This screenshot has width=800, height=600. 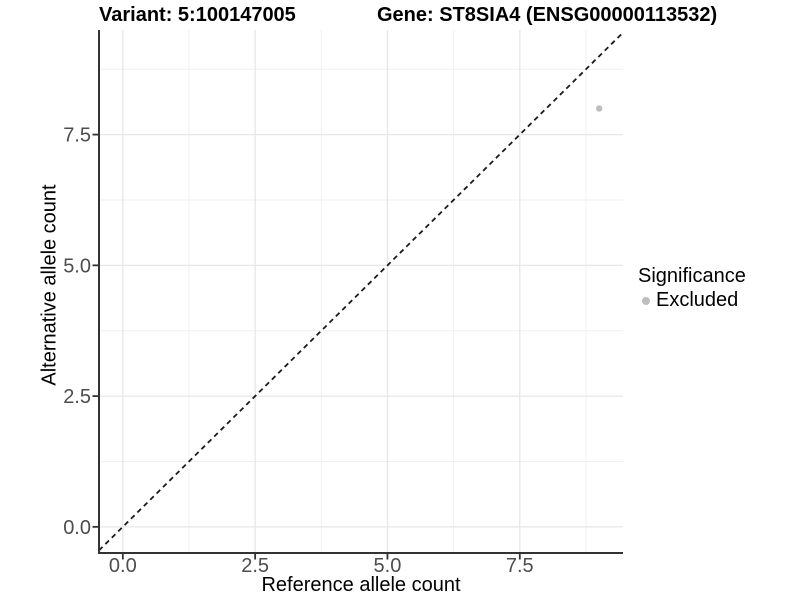 What do you see at coordinates (77, 397) in the screenshot?
I see `y-tick-label: 2.5` at bounding box center [77, 397].